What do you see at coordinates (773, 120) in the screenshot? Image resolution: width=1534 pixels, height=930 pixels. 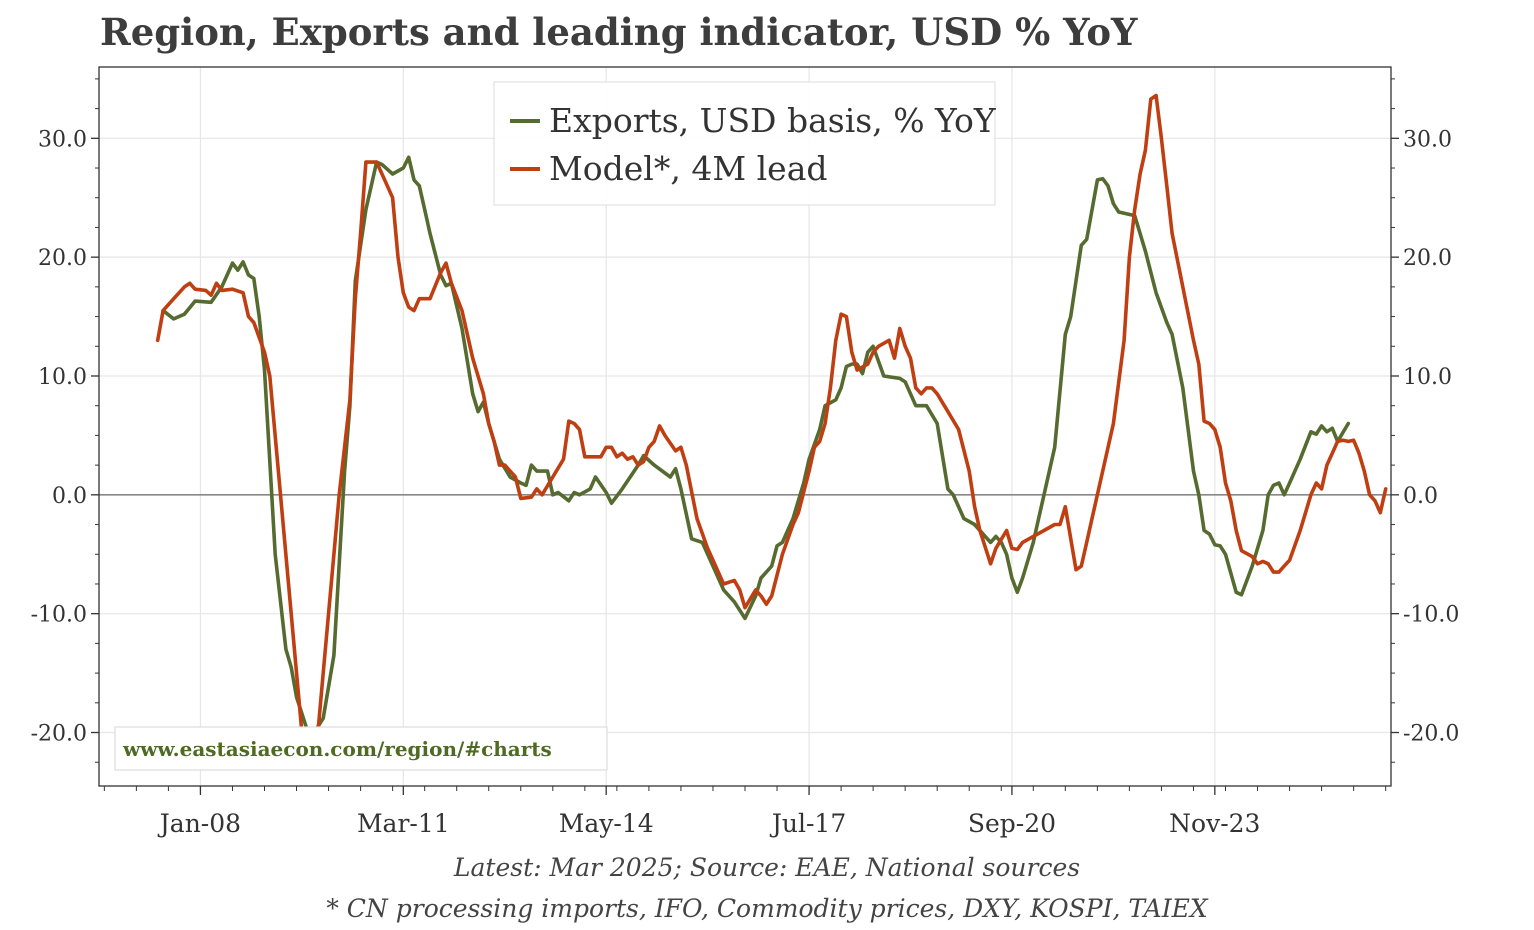 I see `legend-label-exports: Exports, USD basis, % YoY` at bounding box center [773, 120].